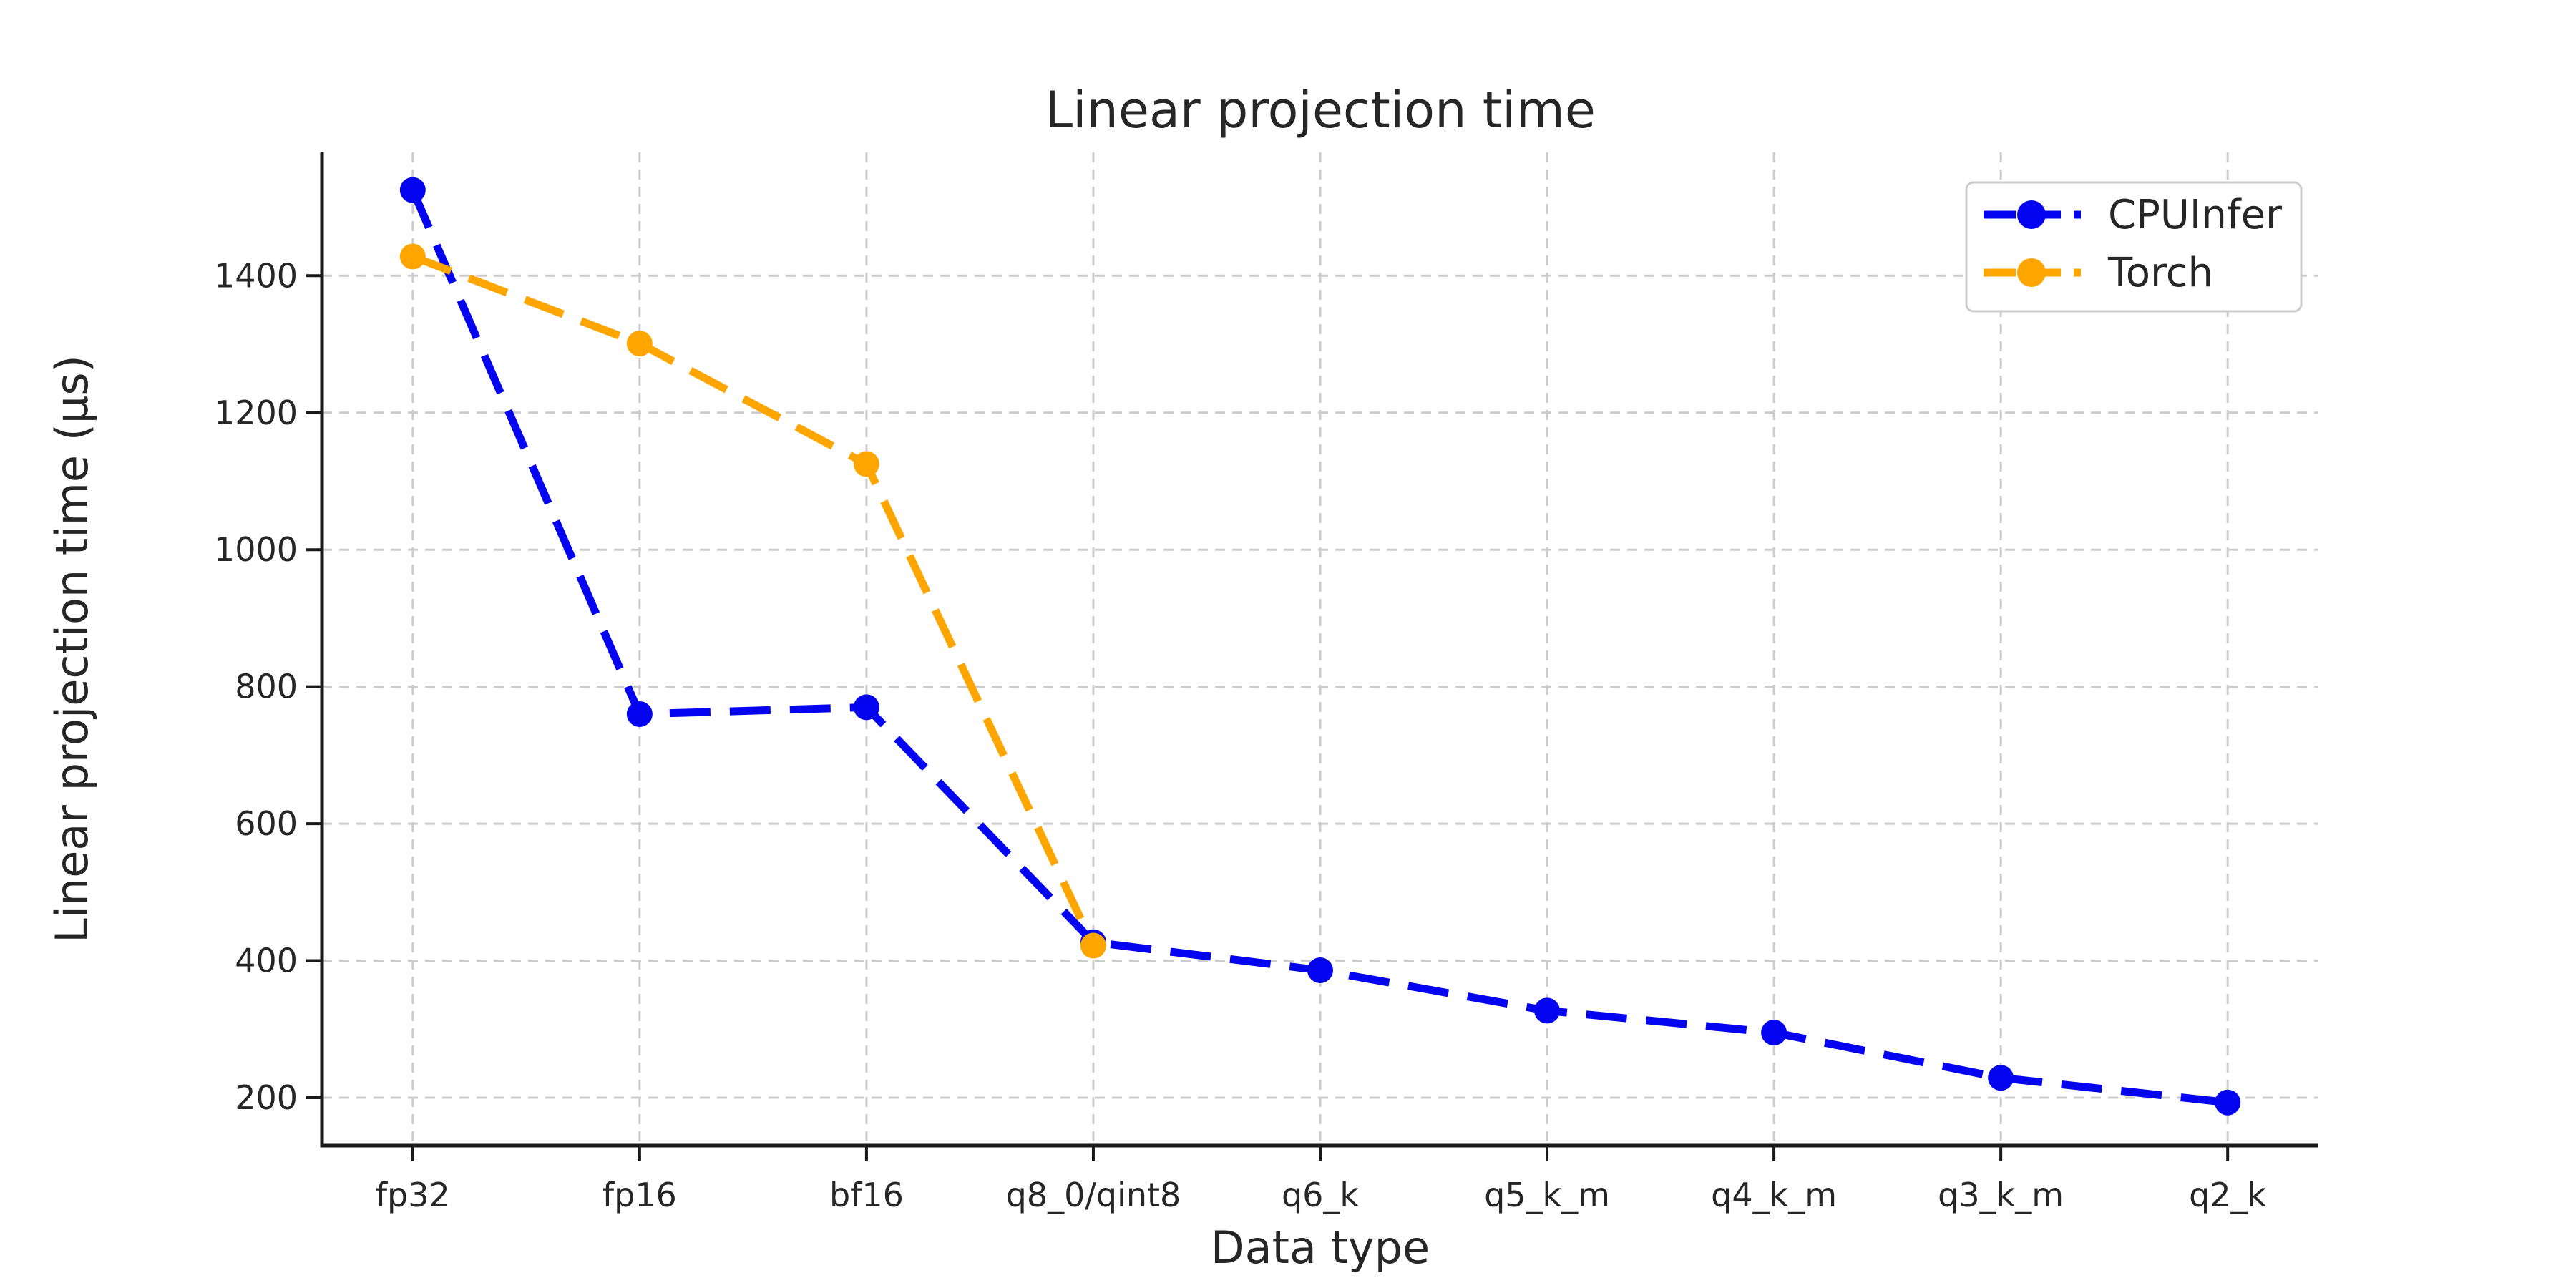  Describe the element at coordinates (2031, 272) in the screenshot. I see `legend-marker-torch` at that location.